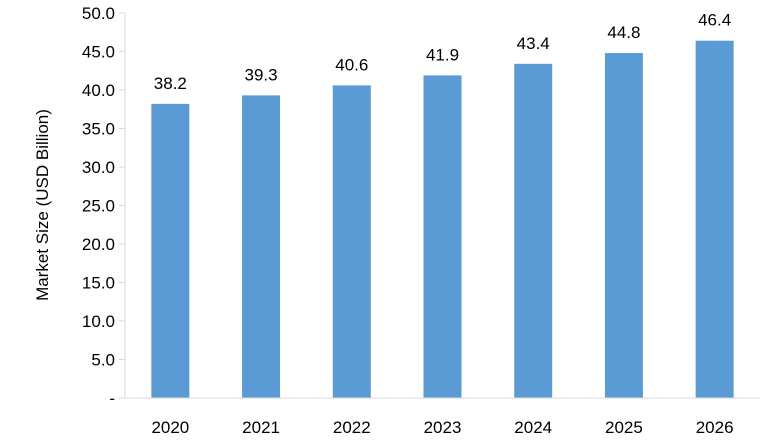 This screenshot has width=780, height=440. What do you see at coordinates (42, 205) in the screenshot?
I see `y-axis-title: Market Size (USD Billion)` at bounding box center [42, 205].